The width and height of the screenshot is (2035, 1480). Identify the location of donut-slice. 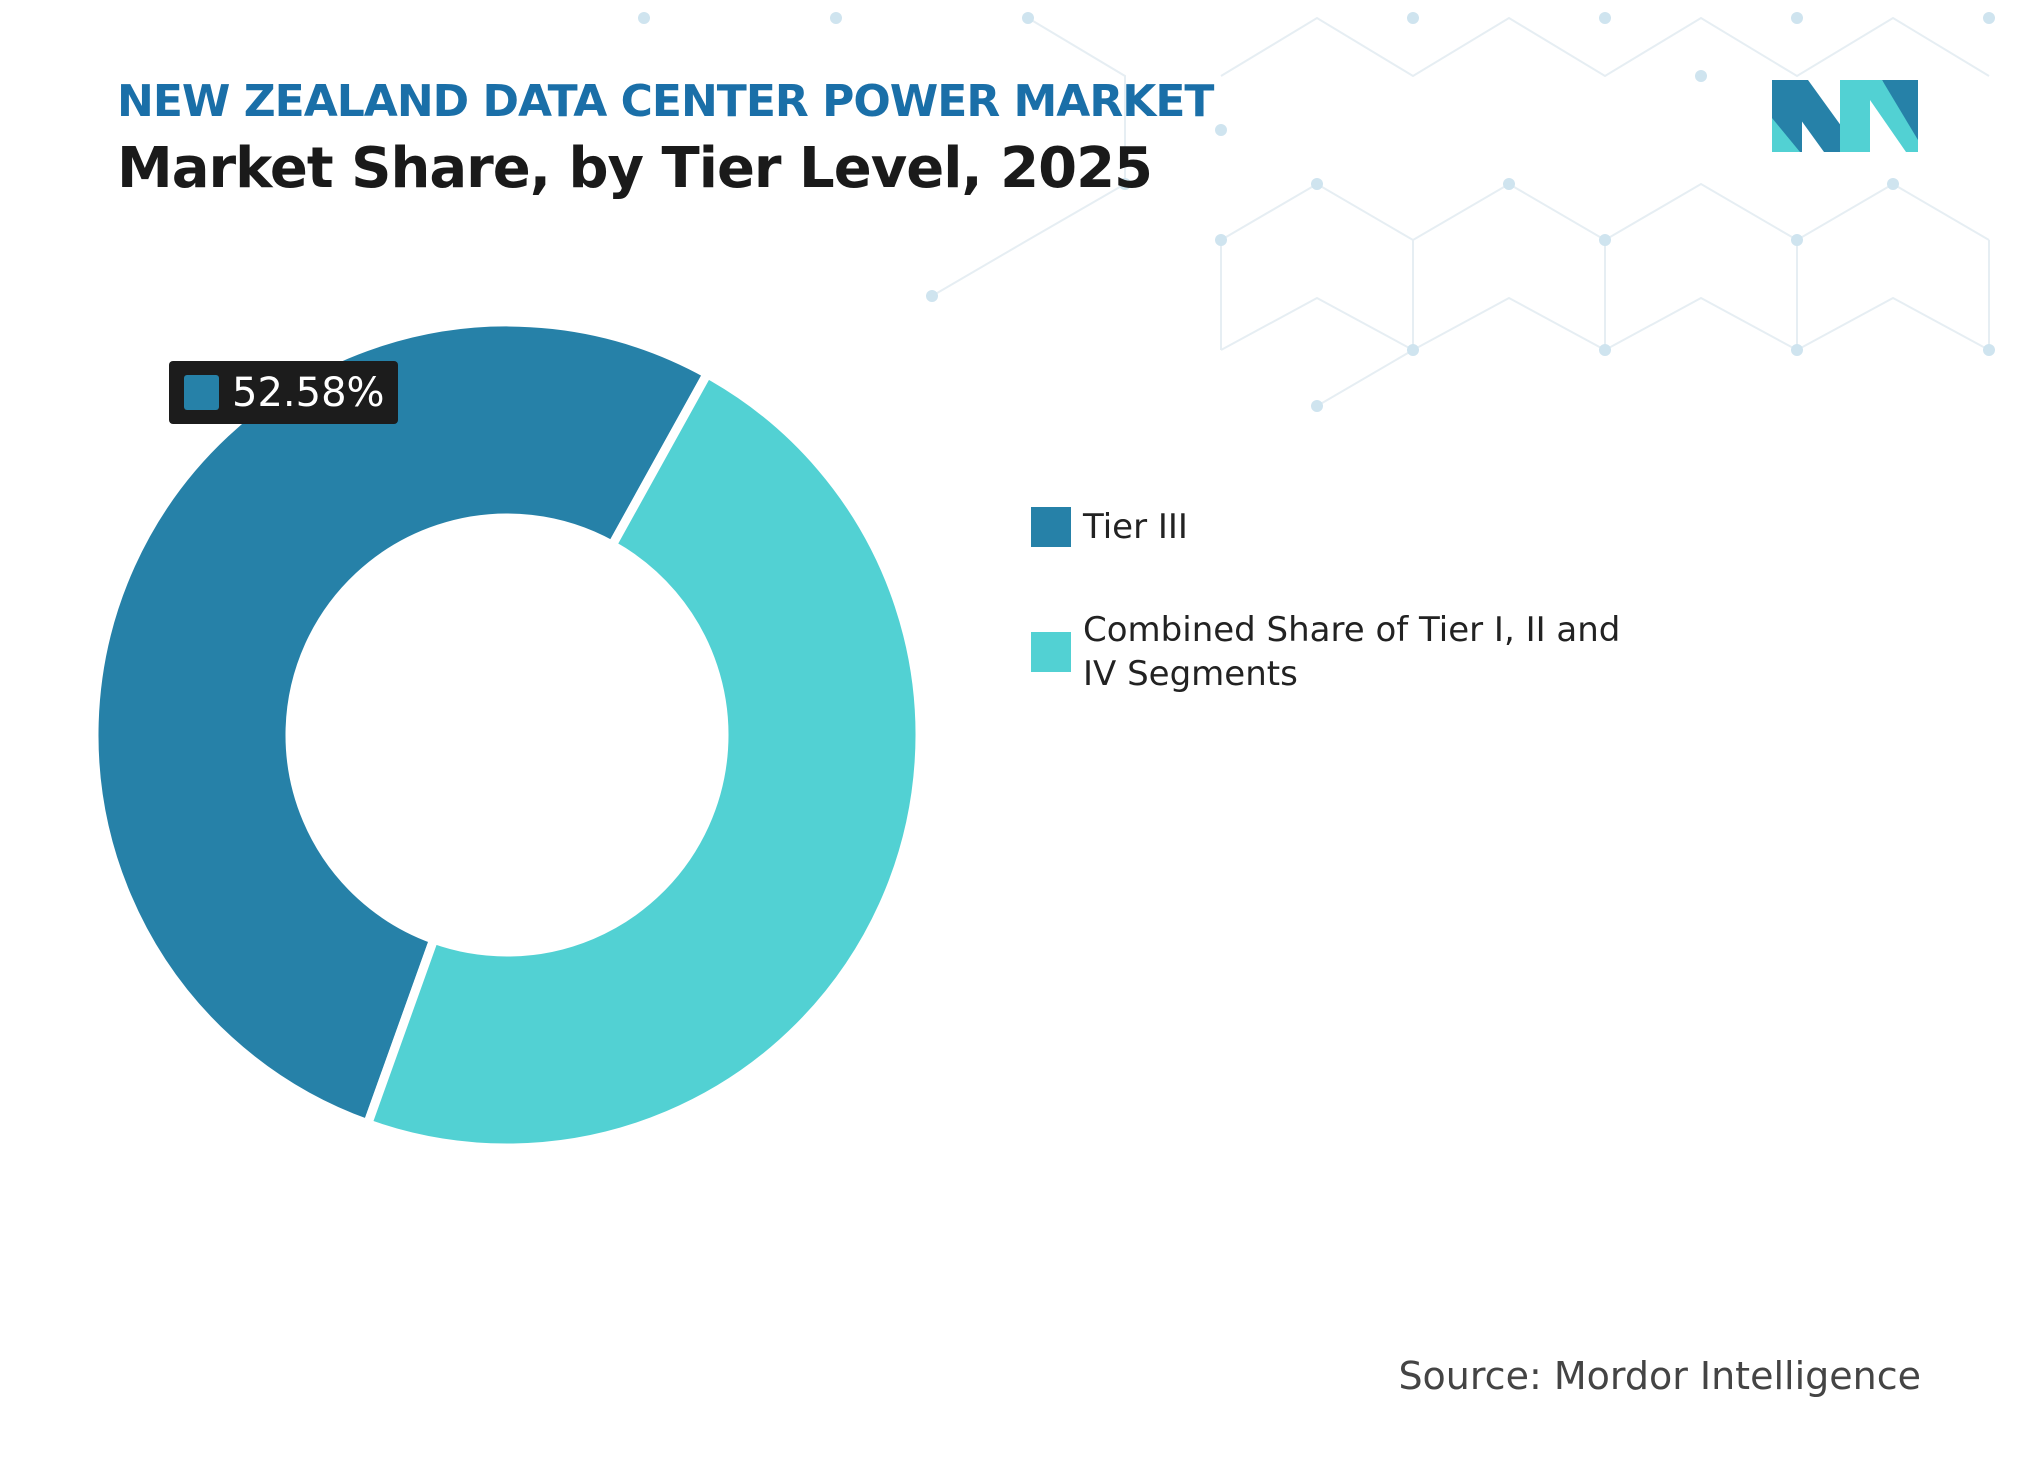
(643, 760).